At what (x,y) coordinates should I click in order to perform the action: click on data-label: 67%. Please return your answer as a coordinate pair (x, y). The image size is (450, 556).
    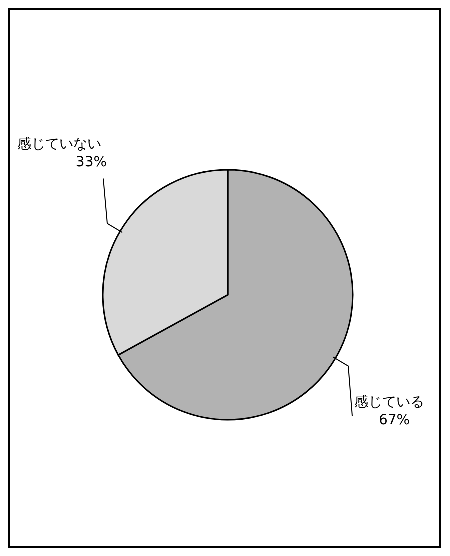
    Looking at the image, I should click on (394, 420).